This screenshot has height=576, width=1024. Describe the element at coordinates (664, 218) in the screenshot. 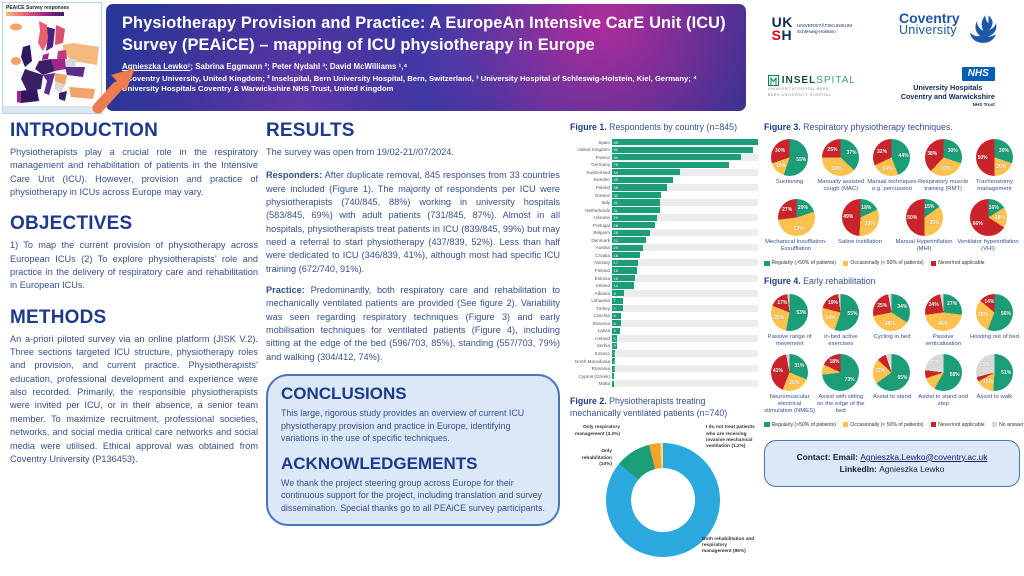

I see `bar-row: Ukraine 29` at that location.